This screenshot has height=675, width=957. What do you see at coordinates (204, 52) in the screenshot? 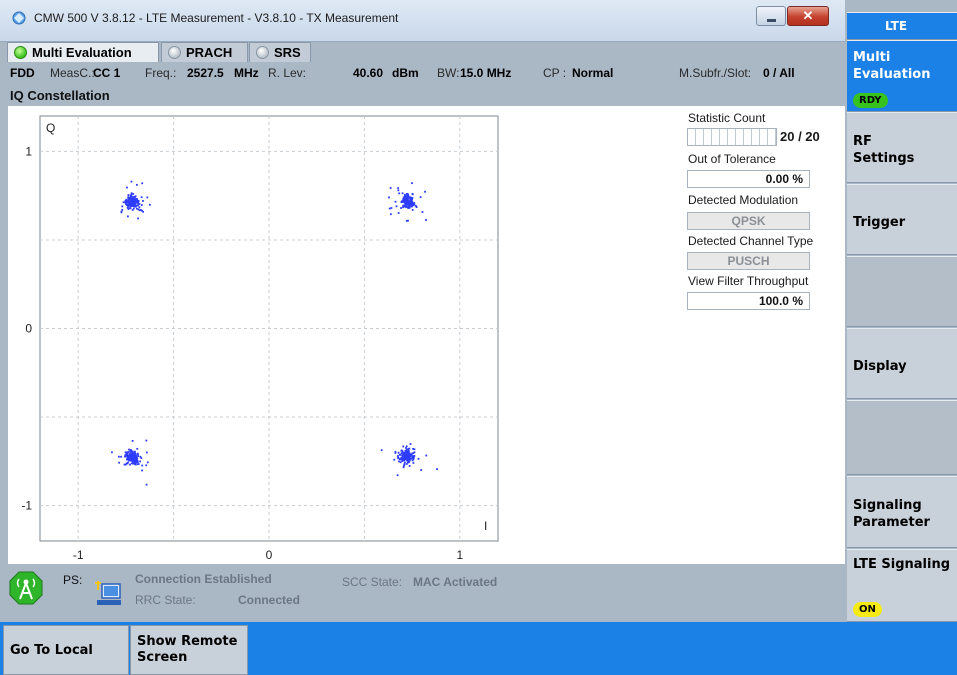
I see `tab-prach: PRACH` at bounding box center [204, 52].